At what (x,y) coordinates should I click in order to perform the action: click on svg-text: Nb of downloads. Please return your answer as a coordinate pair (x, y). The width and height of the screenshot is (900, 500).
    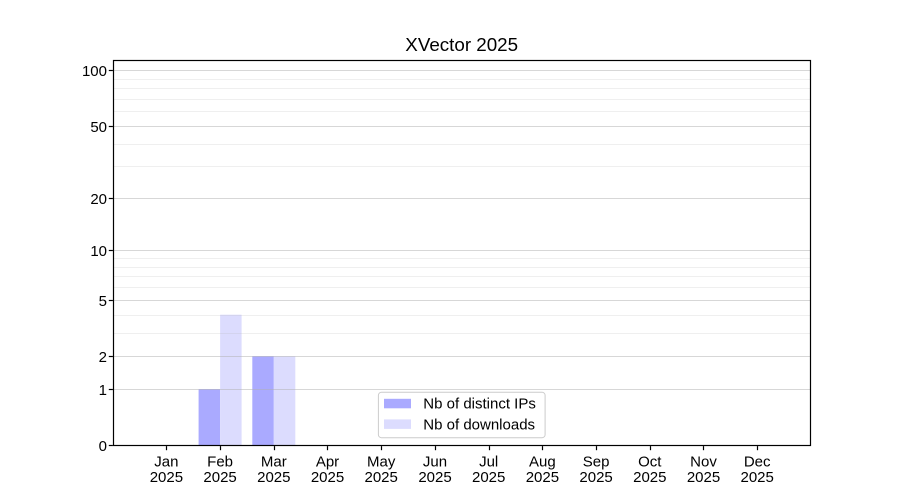
    Looking at the image, I should click on (479, 424).